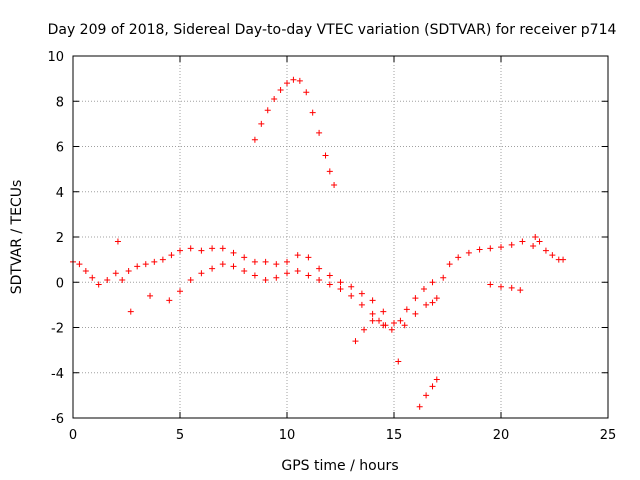 Image resolution: width=640 pixels, height=480 pixels. Describe the element at coordinates (60, 102) in the screenshot. I see `y-tick-label: 8` at that location.